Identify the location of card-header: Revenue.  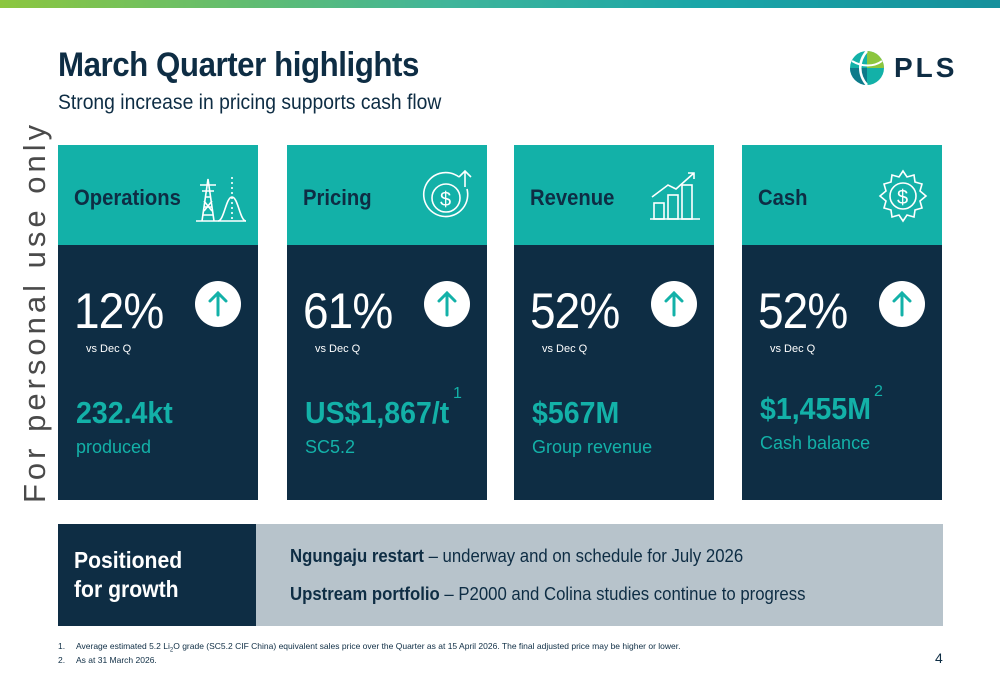
(614, 195).